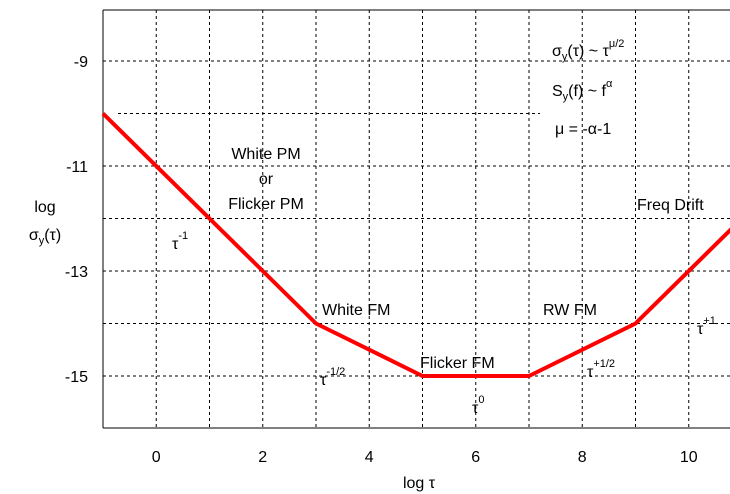 The height and width of the screenshot is (494, 730). What do you see at coordinates (266, 204) in the screenshot?
I see `region-label-flicker-pm: Flicker PM` at bounding box center [266, 204].